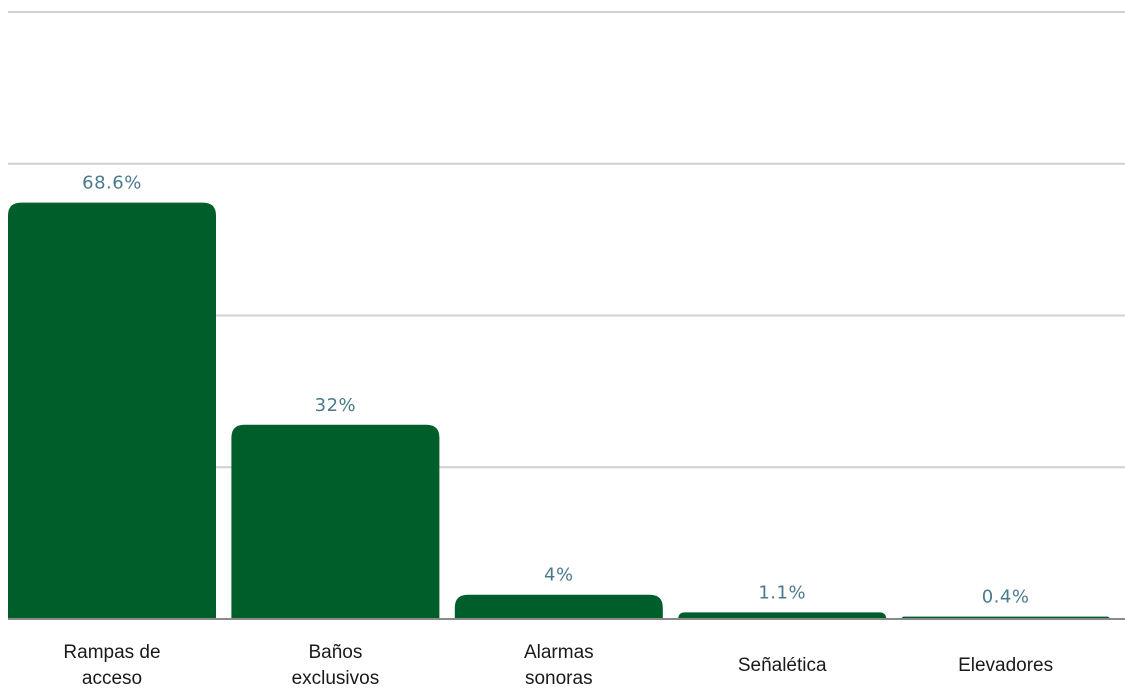  I want to click on category-label: Alarmas sonoras, so click(559, 665).